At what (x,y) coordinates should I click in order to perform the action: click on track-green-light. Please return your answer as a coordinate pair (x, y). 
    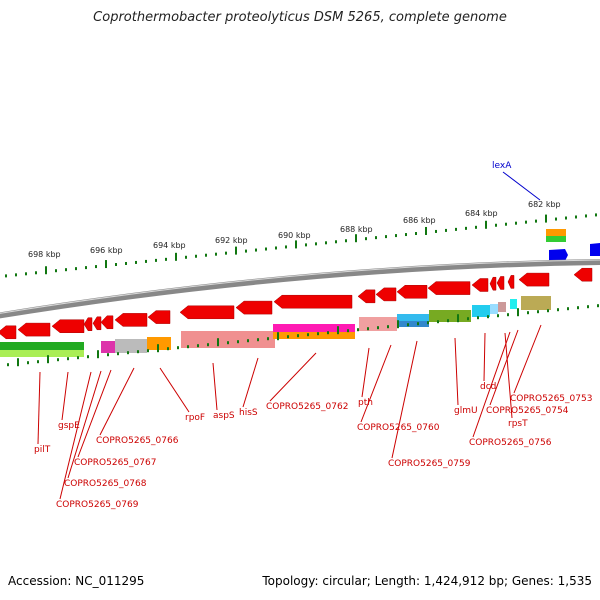
    Looking at the image, I should click on (42, 353).